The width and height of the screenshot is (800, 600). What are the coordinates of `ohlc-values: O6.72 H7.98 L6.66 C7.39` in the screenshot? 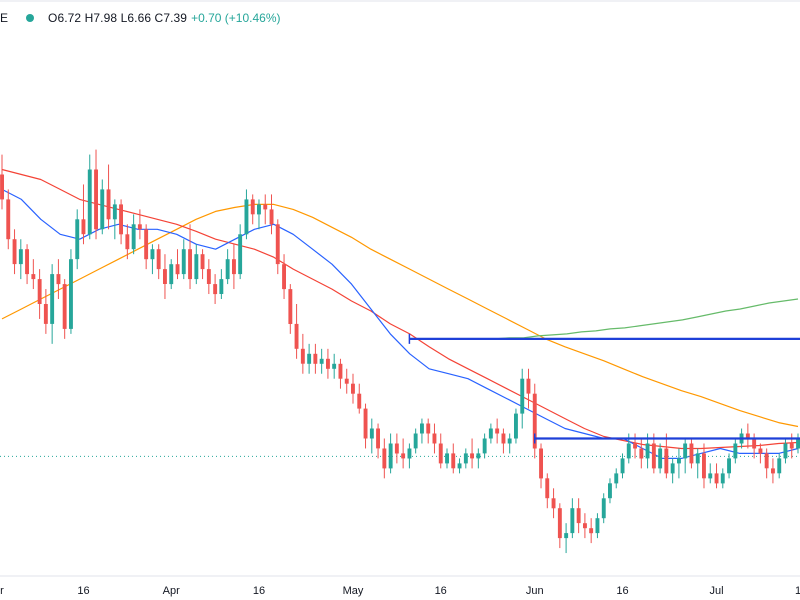 It's located at (118, 18).